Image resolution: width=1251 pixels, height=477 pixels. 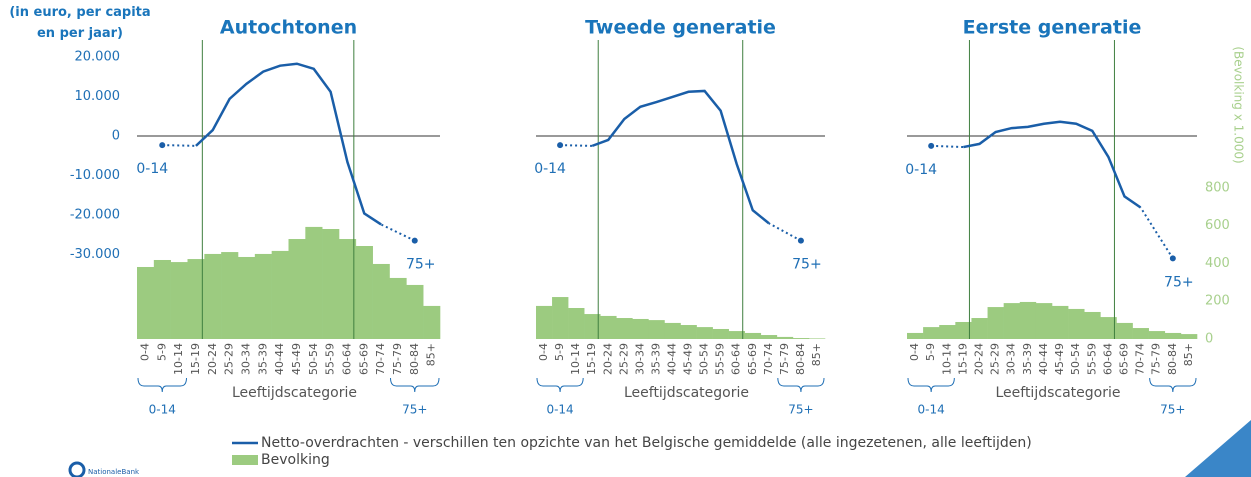 What do you see at coordinates (1209, 339) in the screenshot?
I see `y2-tick-label: 0` at bounding box center [1209, 339].